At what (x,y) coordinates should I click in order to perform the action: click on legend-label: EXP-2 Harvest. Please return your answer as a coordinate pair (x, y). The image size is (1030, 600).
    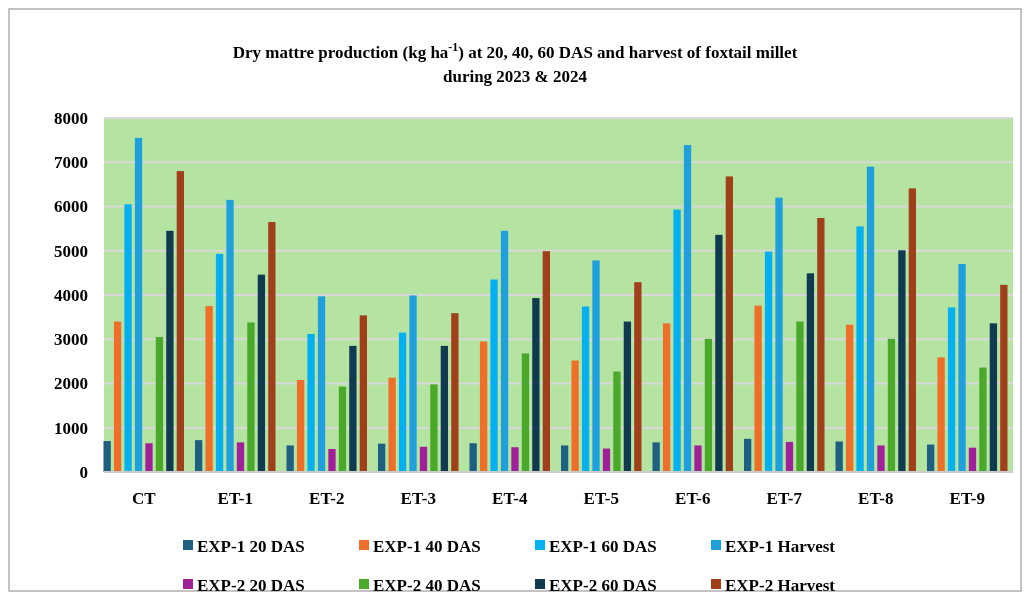
    Looking at the image, I should click on (780, 585).